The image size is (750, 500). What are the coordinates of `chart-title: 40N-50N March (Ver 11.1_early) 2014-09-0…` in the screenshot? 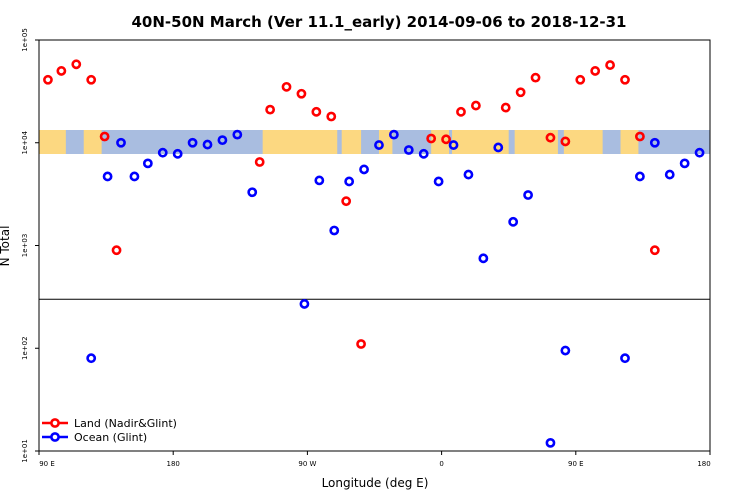 It's located at (379, 22).